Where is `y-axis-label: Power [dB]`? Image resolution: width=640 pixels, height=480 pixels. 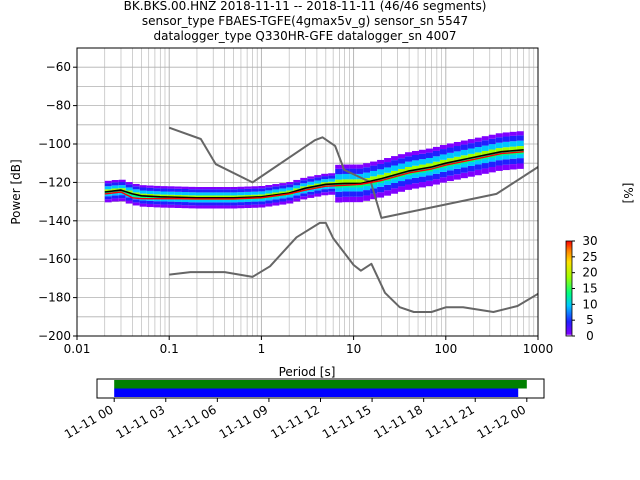
y-axis-label: Power [dB] is located at coordinates (16, 191).